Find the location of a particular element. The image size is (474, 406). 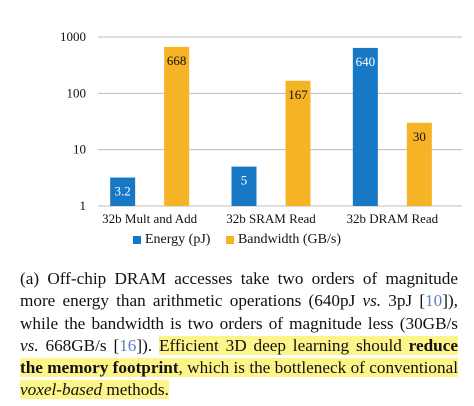

bar-value-label: 3.2 is located at coordinates (123, 191).